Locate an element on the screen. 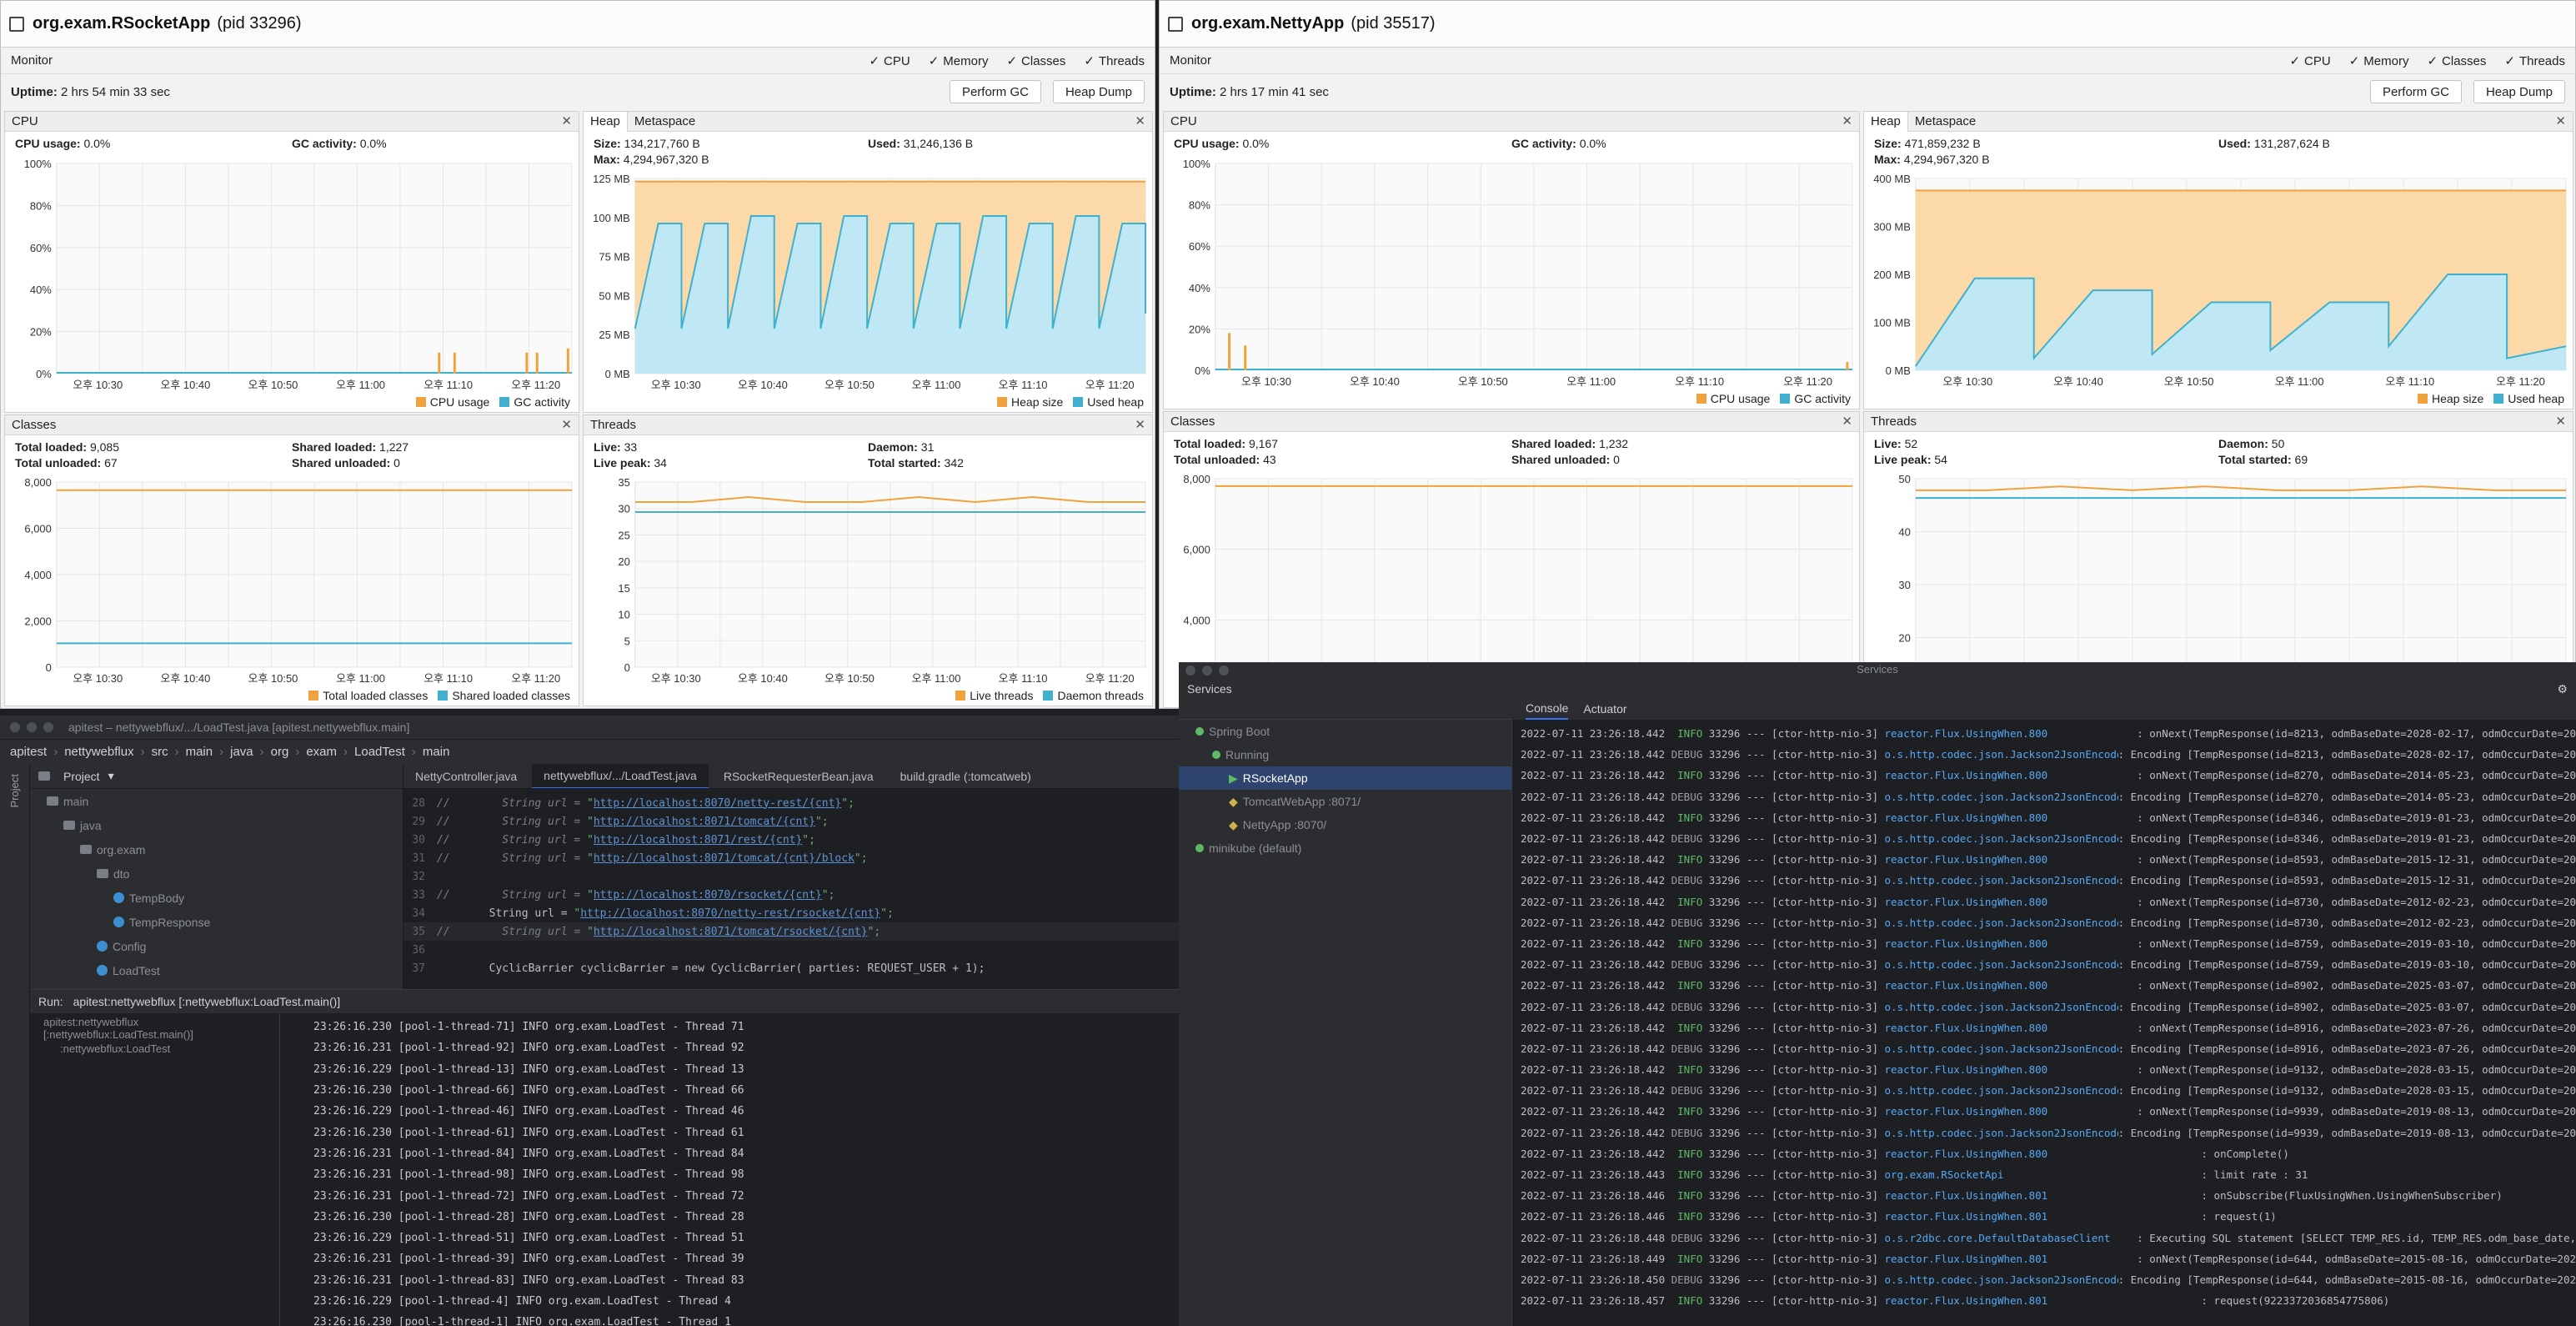 This screenshot has width=2576, height=1326. code-link: http://localhost:8071/rest/{cnt} is located at coordinates (698, 839).